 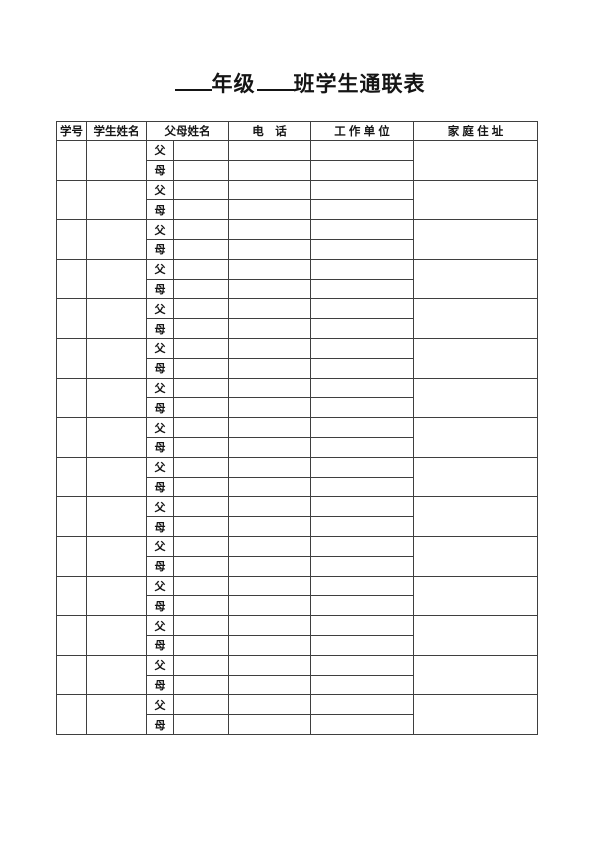 I want to click on header-row: 学号 学生姓名 父母姓名 电 话 工 作 单 位 家 庭 住 址, so click(x=297, y=131).